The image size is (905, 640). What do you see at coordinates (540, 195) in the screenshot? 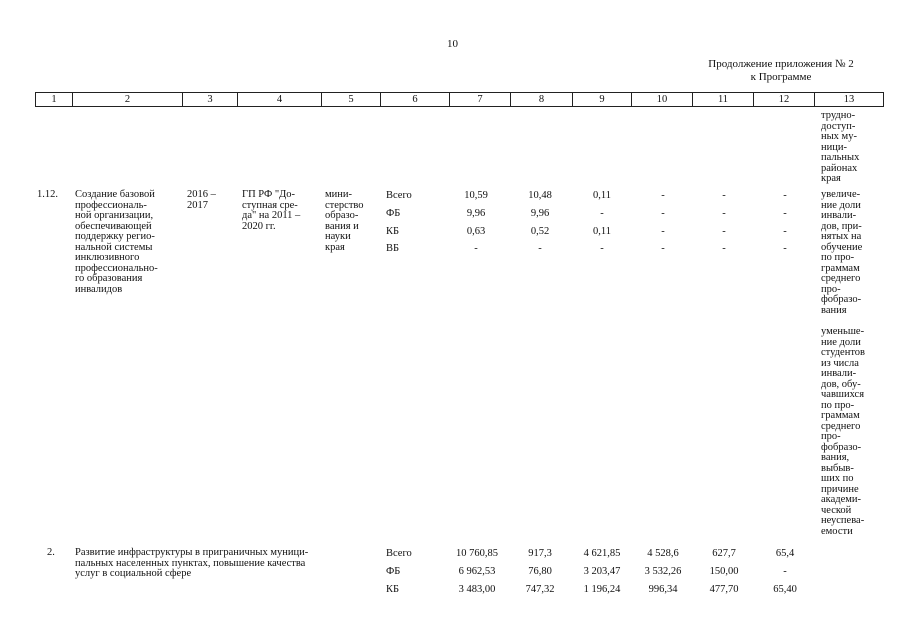
I see `value-c8-total: 10,48` at bounding box center [540, 195].